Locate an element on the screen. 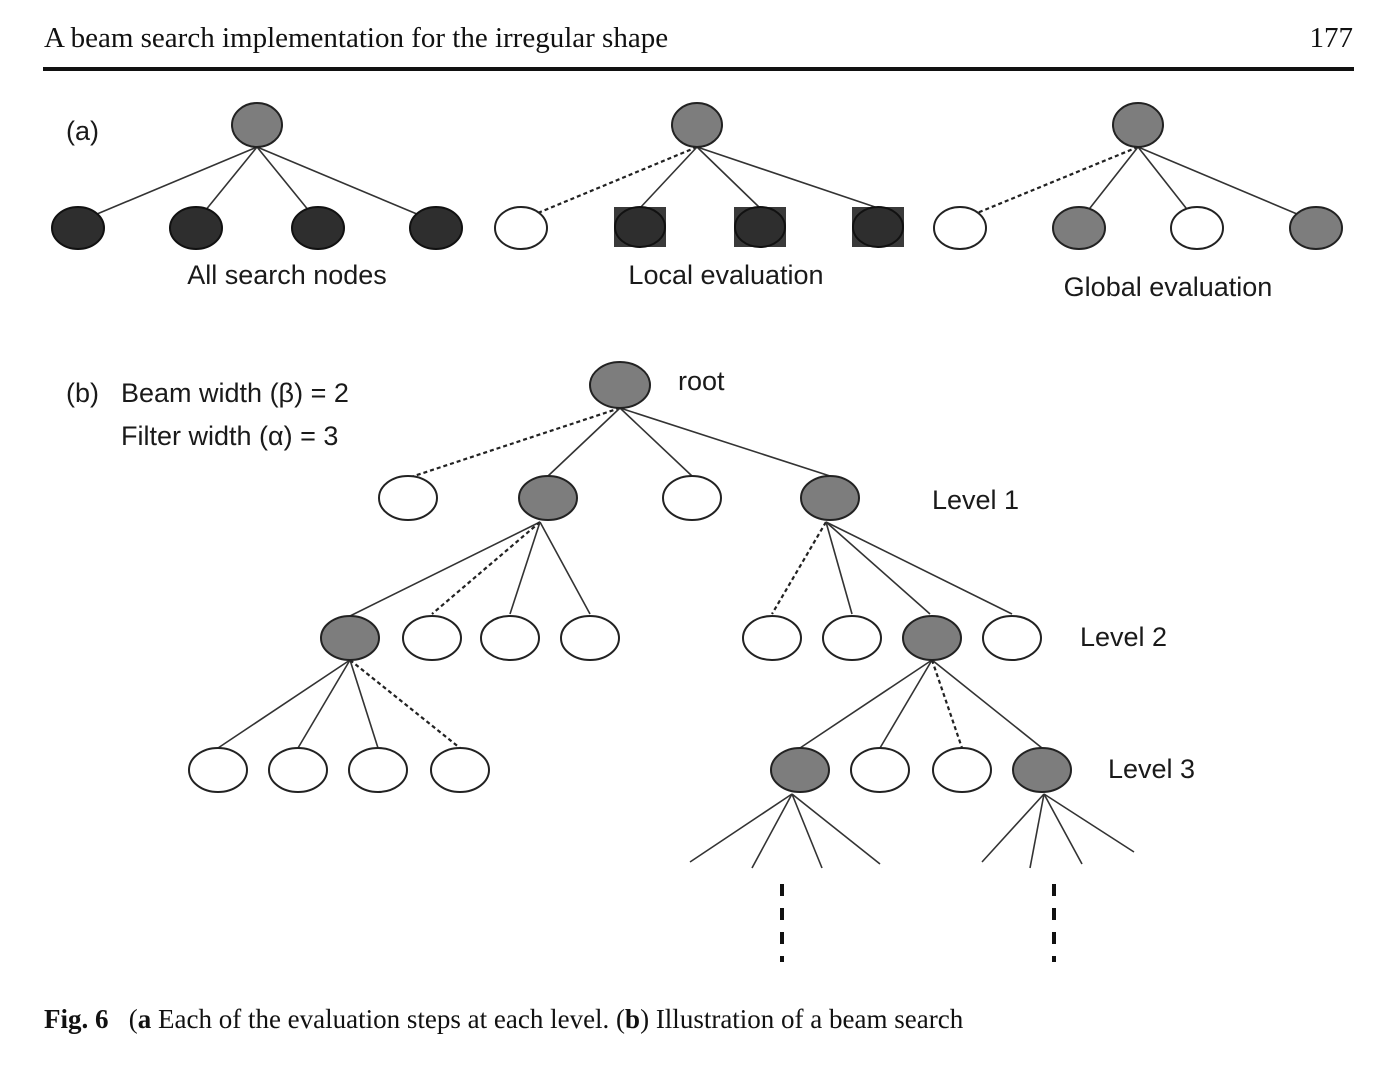 This screenshot has width=1399, height=1080. beam-width-label: Beam width (β) = 2 is located at coordinates (235, 393).